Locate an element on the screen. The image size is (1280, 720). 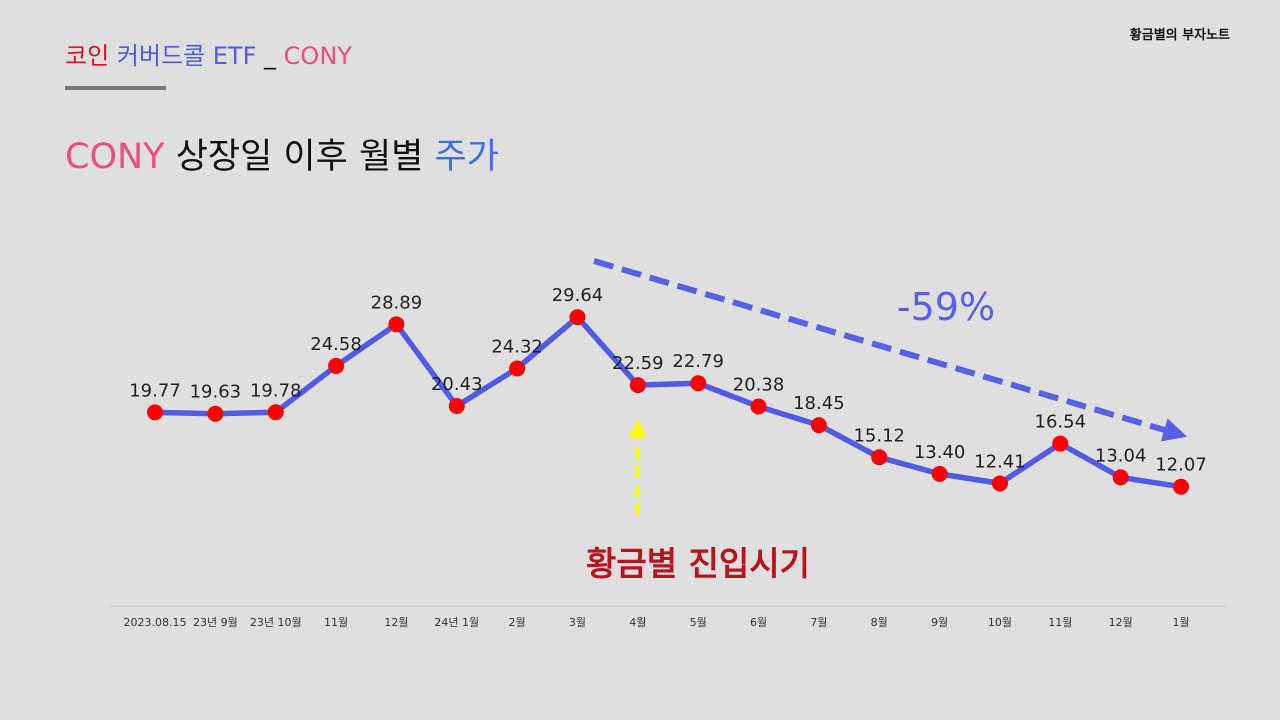
data-label: 19.77 is located at coordinates (155, 390).